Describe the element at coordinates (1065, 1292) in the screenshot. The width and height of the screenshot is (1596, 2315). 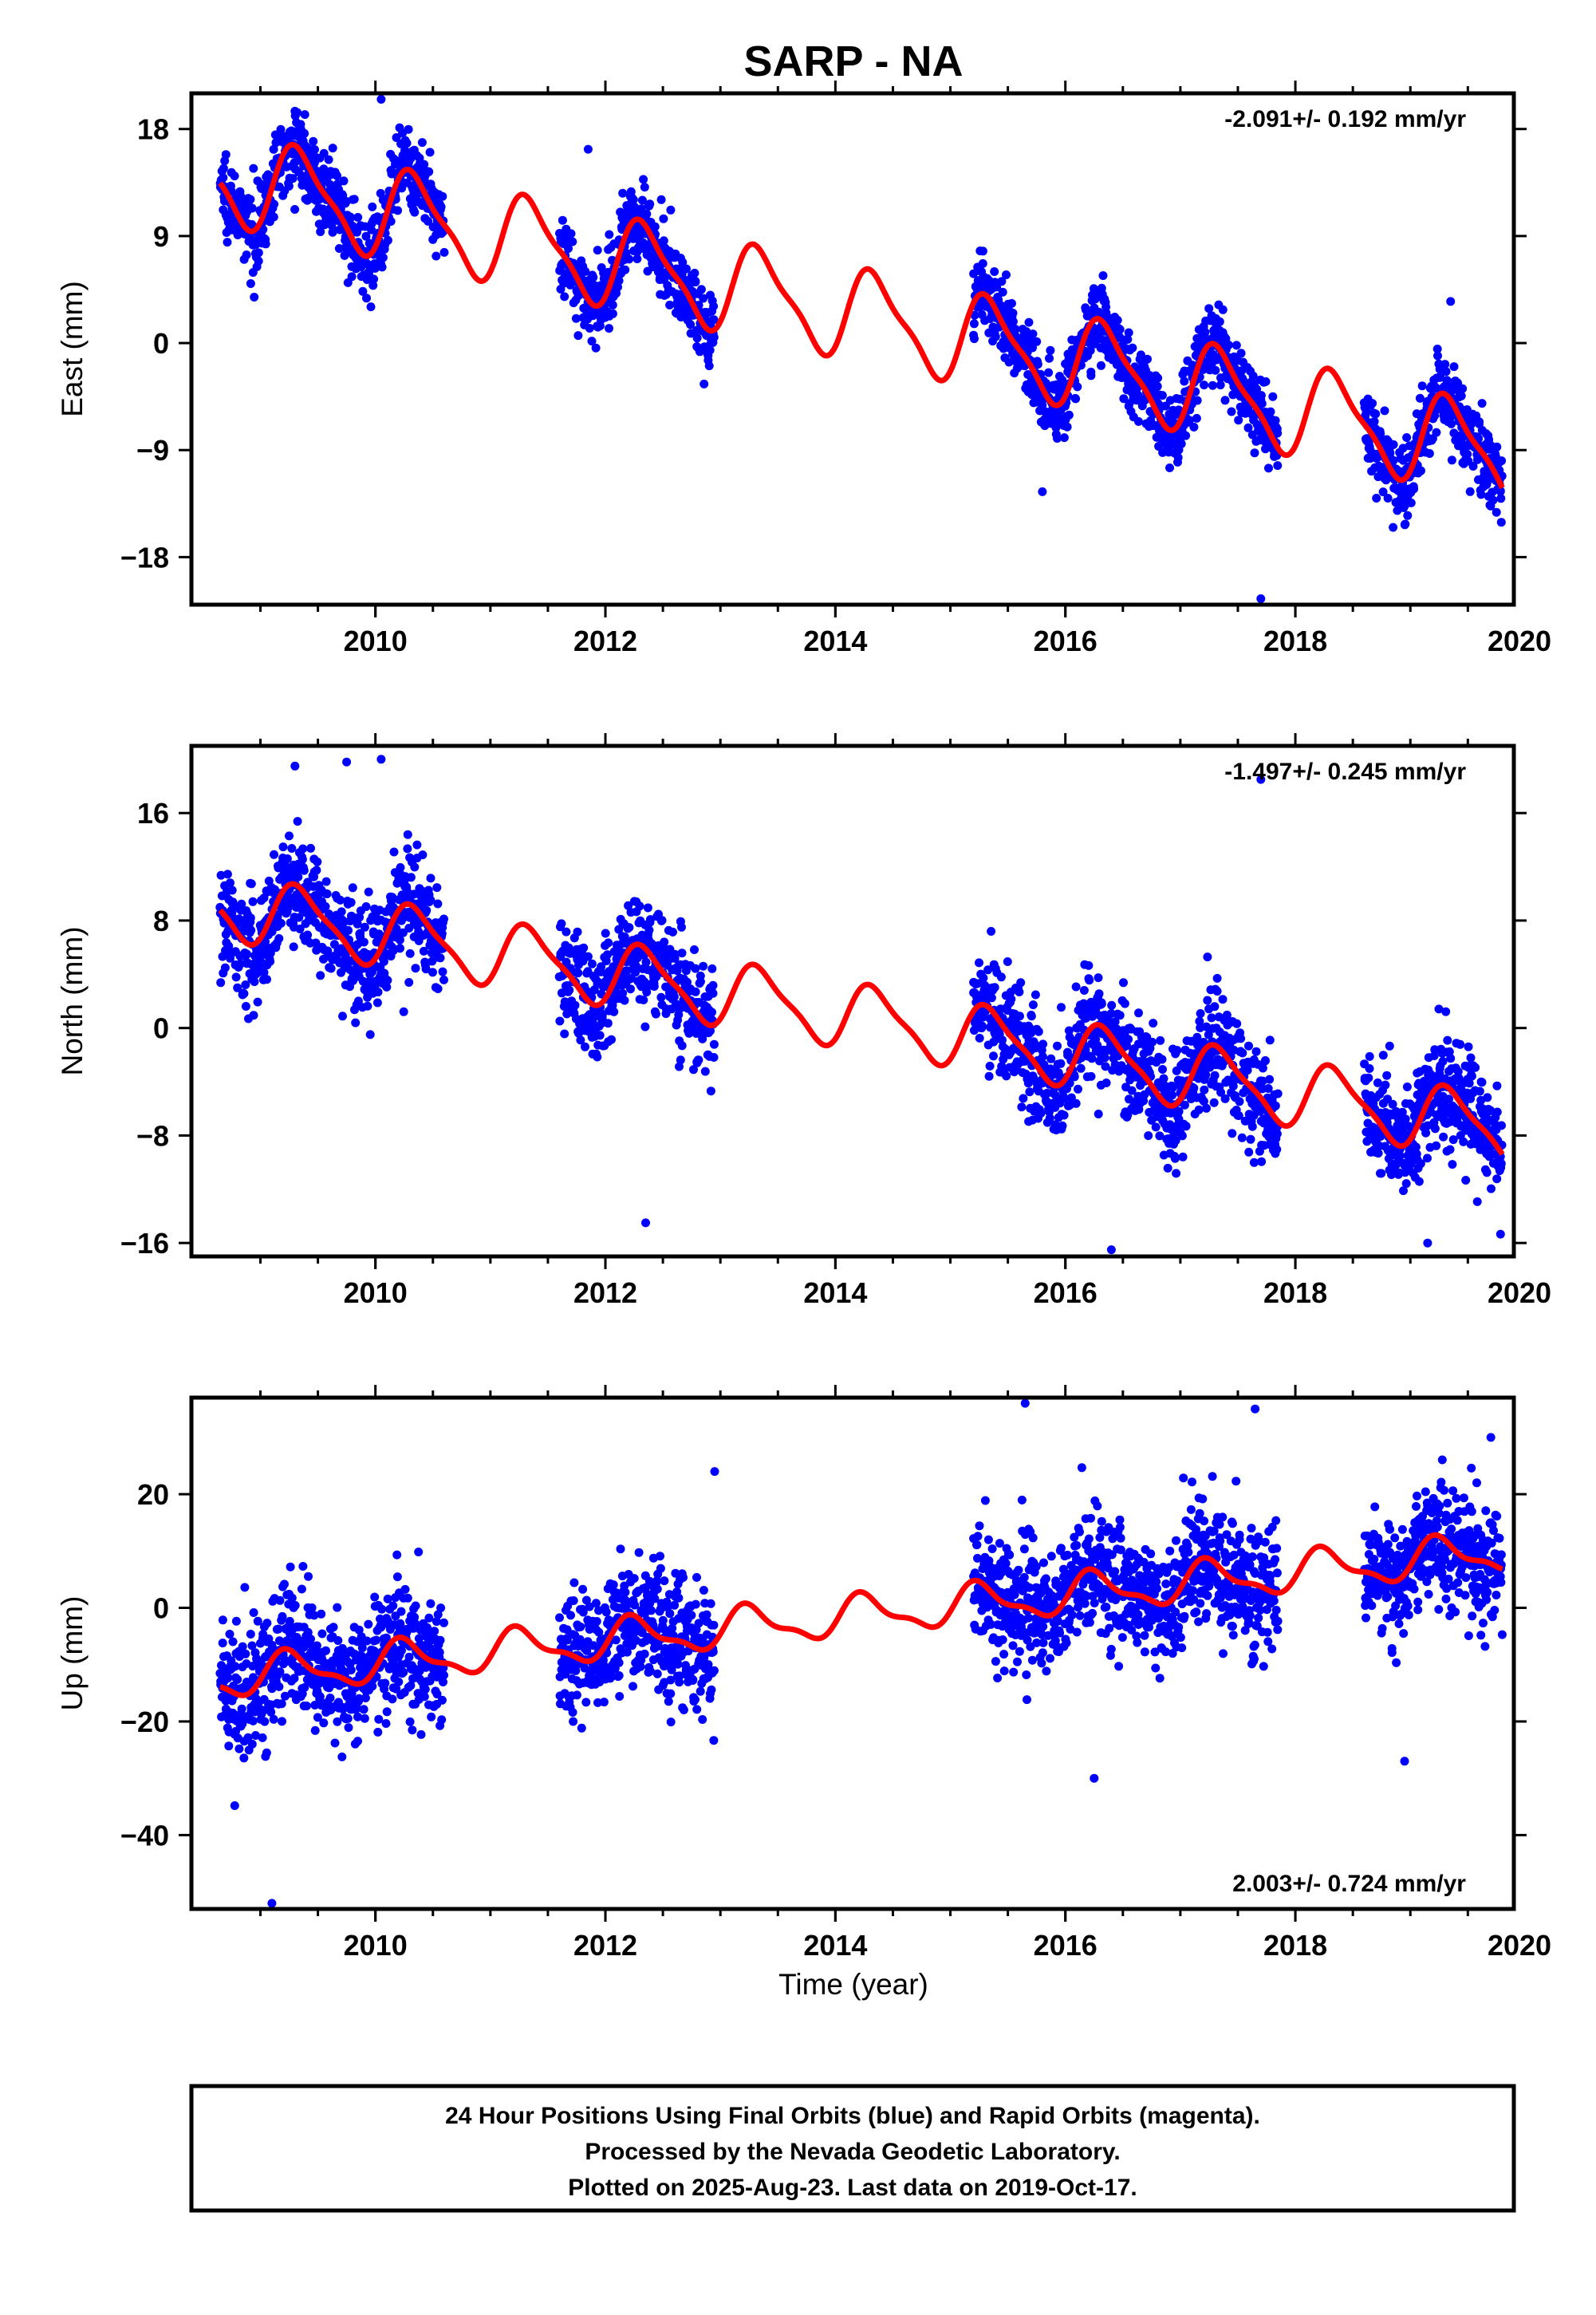
I see `x-tick-label: 2016` at that location.